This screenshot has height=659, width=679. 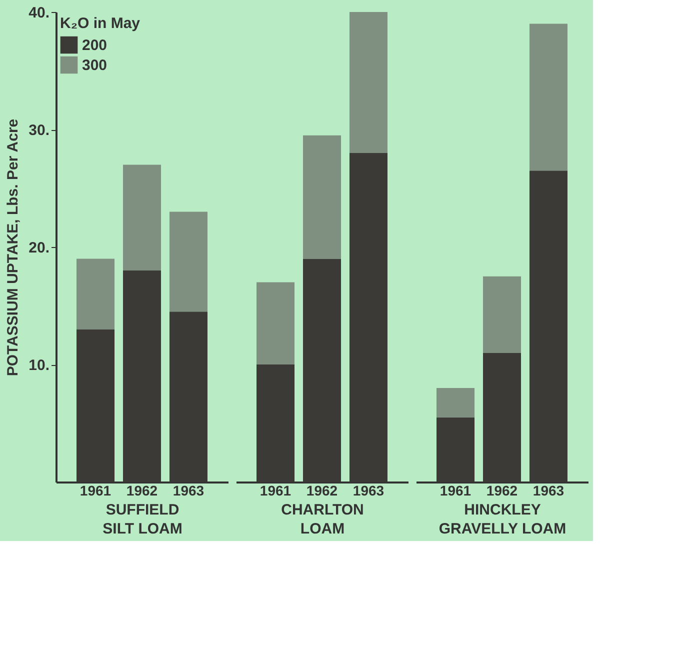 I want to click on legend-label: 200, so click(x=95, y=45).